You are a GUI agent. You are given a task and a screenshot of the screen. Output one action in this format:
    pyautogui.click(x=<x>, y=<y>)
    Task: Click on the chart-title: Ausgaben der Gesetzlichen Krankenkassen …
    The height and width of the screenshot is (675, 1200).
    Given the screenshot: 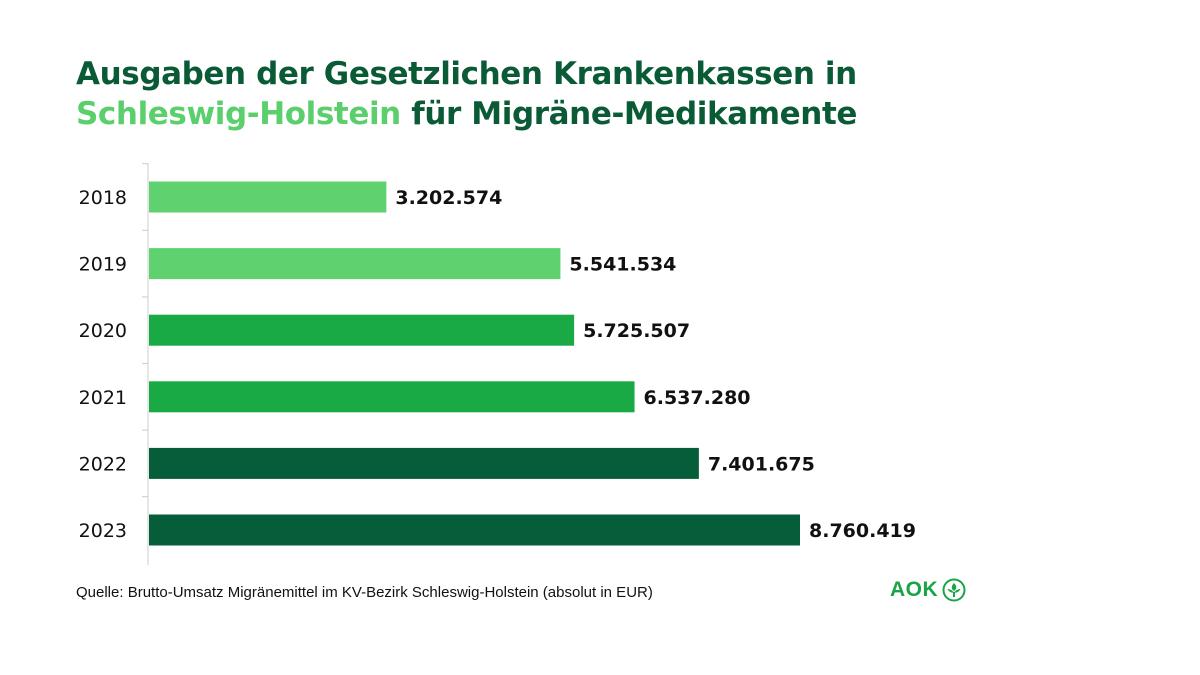 What is the action you would take?
    pyautogui.click(x=466, y=94)
    